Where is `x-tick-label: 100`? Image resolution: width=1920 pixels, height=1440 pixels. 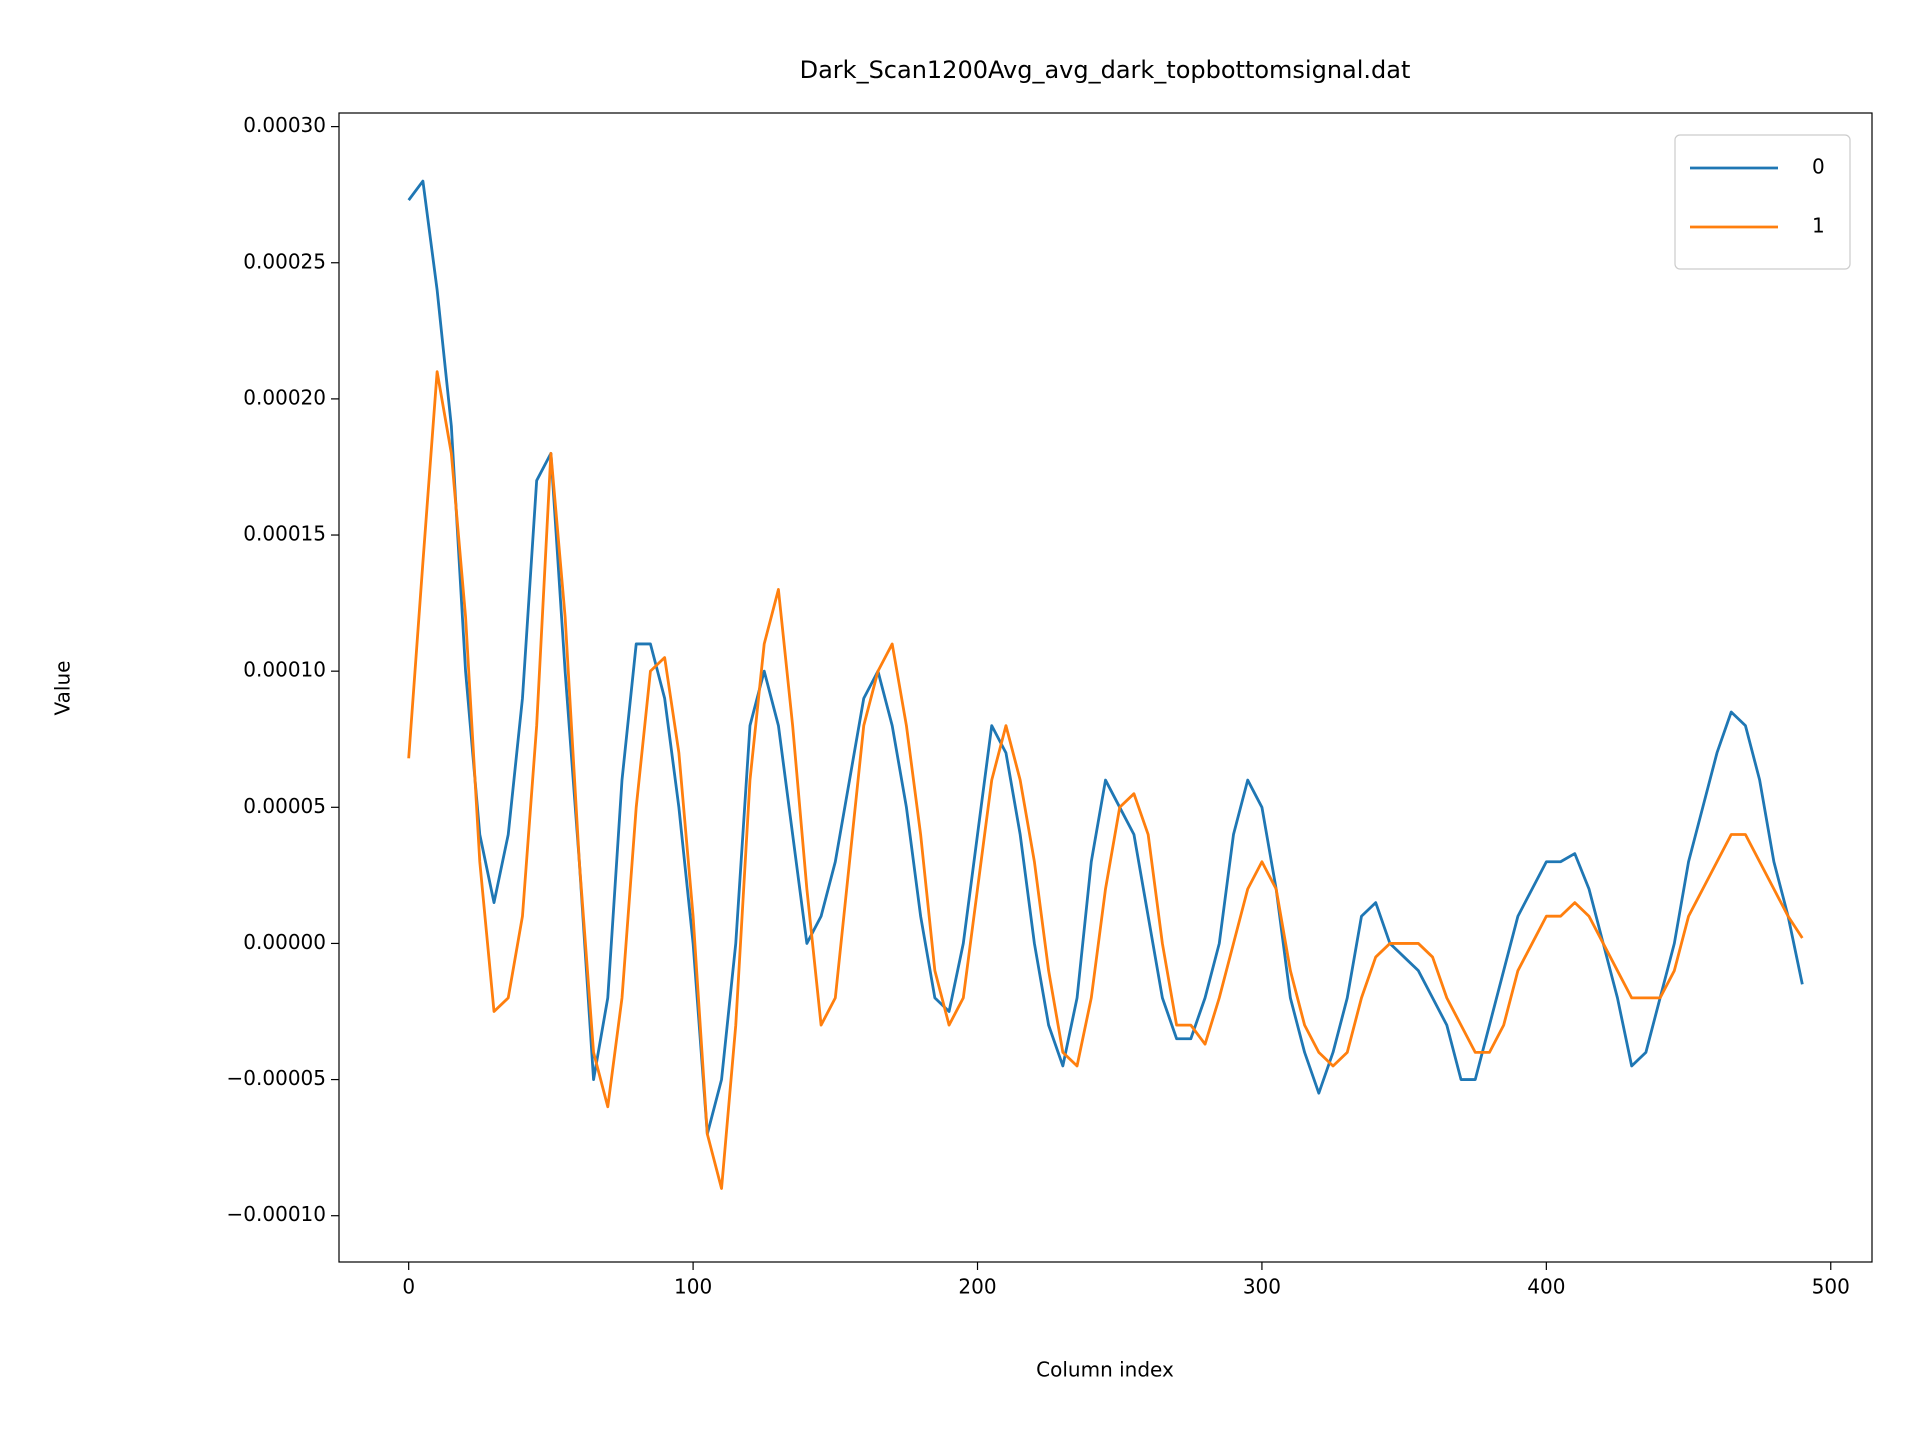
x-tick-label: 100 is located at coordinates (693, 1287).